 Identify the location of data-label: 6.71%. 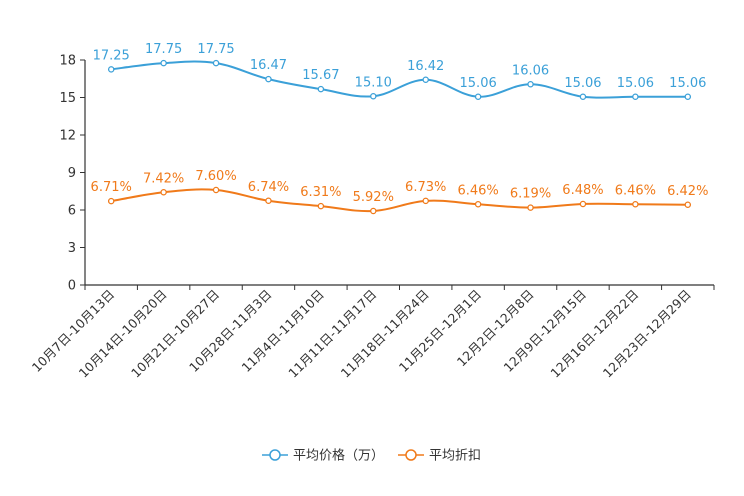
(111, 187).